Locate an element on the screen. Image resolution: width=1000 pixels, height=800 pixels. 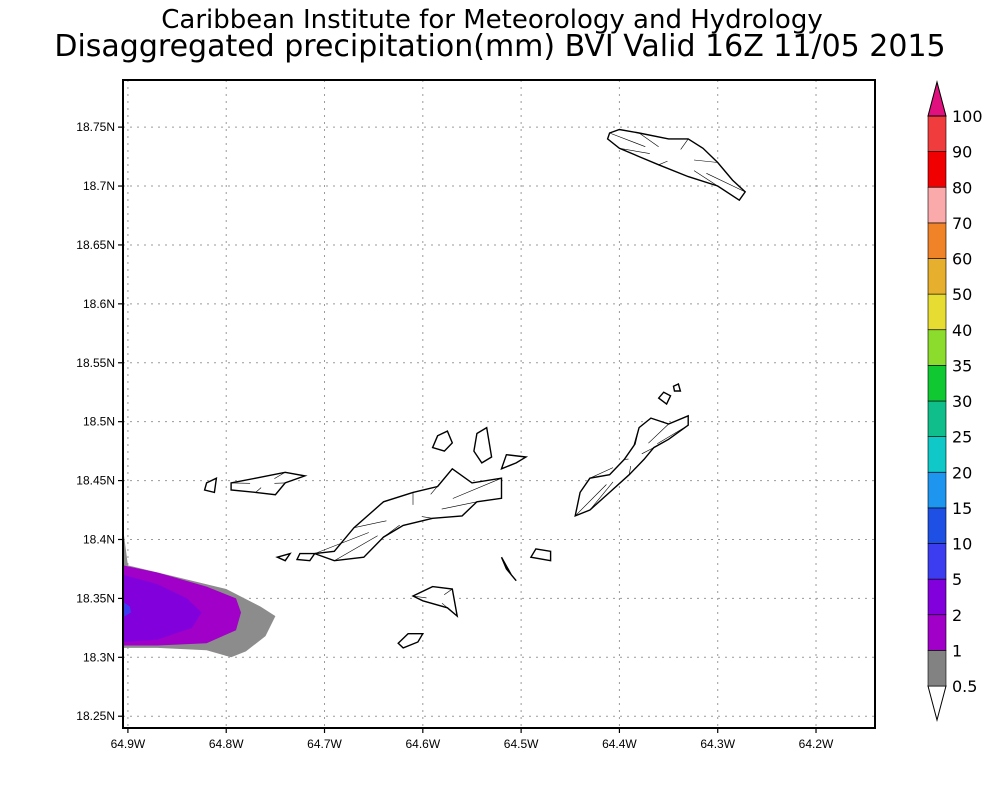
legend-label: 25 is located at coordinates (962, 437).